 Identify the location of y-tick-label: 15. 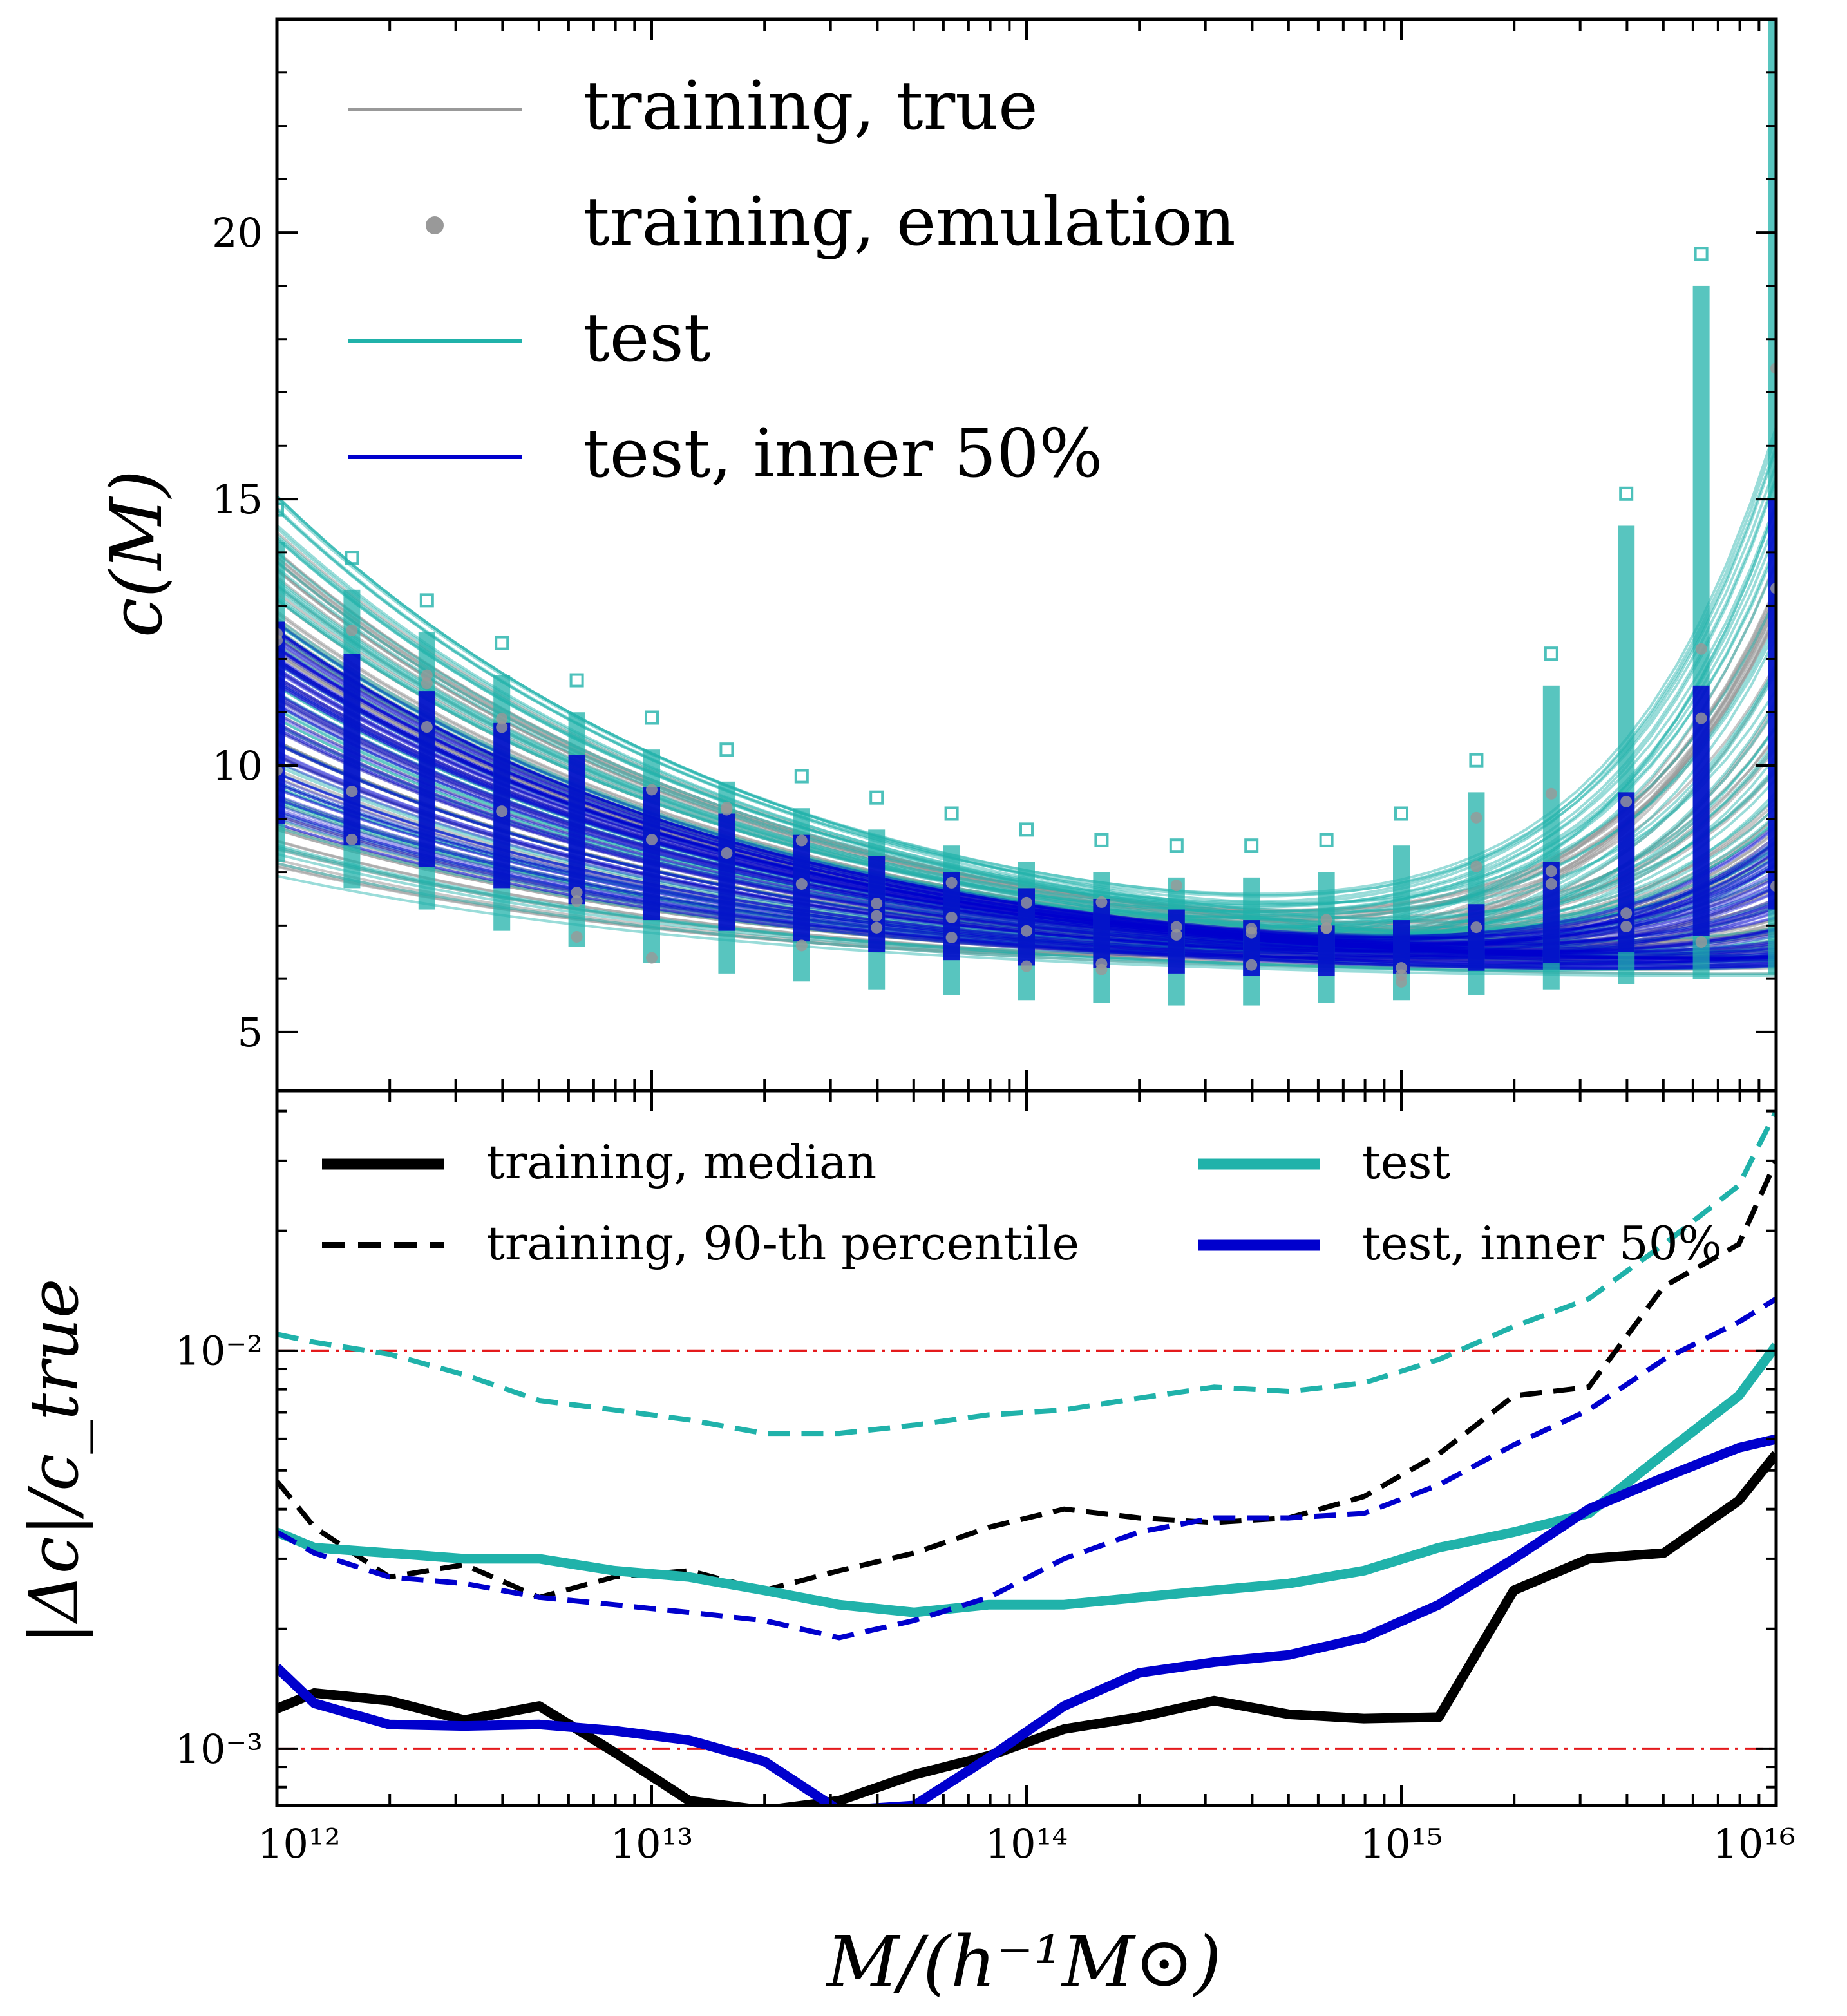
(237, 499).